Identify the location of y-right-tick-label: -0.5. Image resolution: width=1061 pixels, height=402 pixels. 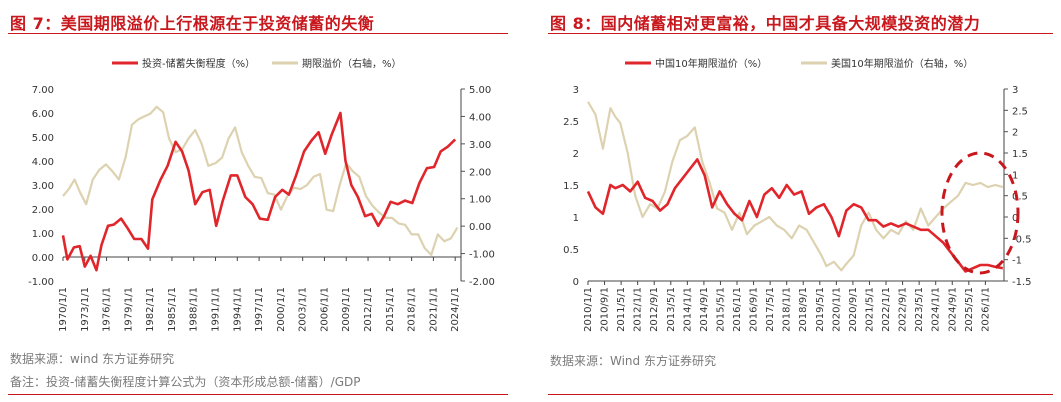
(1022, 239).